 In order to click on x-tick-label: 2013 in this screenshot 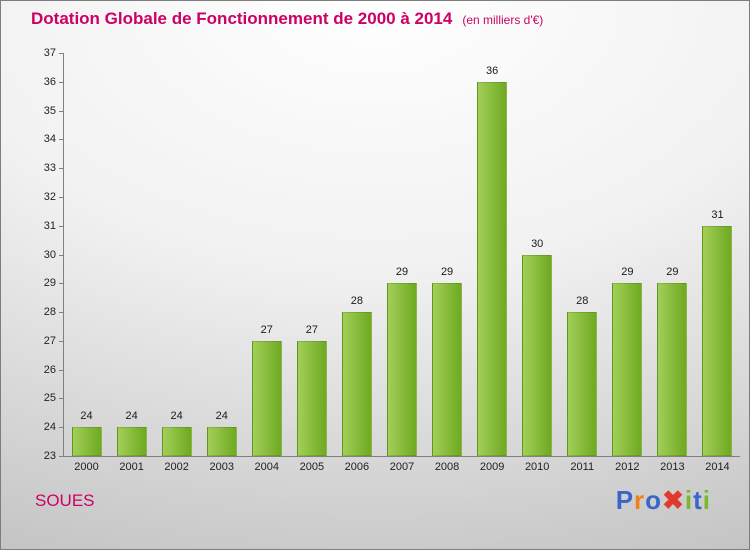, I will do `click(672, 467)`.